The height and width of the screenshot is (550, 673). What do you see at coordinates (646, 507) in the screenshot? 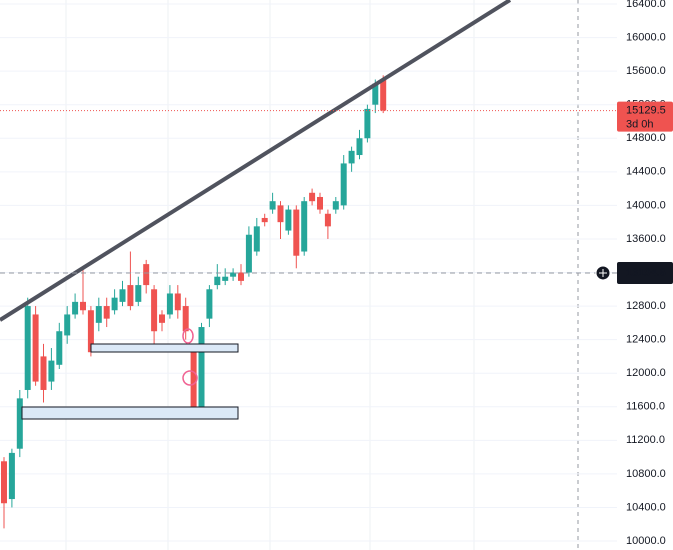
I see `y-tick-label: 10400.0` at bounding box center [646, 507].